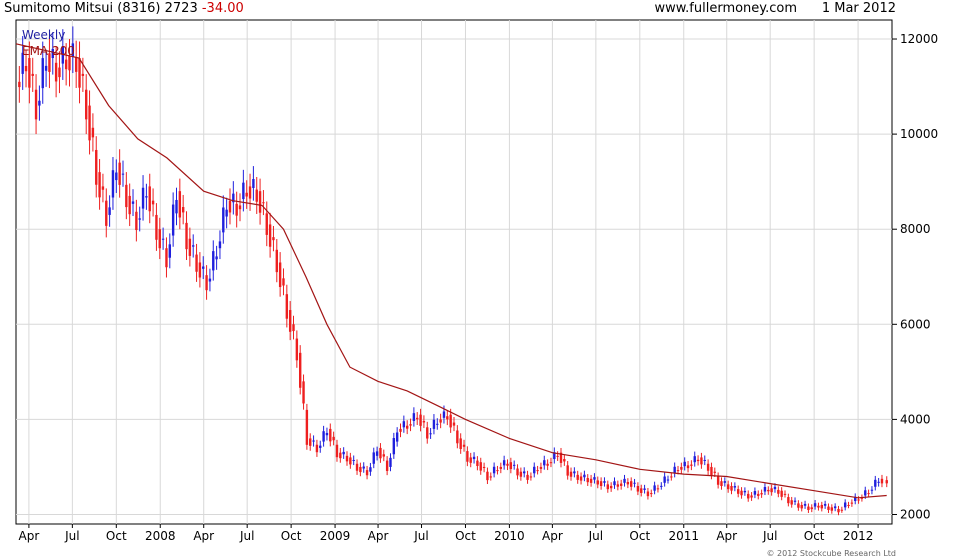  Describe the element at coordinates (43, 35) in the screenshot. I see `legend-weekly: Weekly` at that location.